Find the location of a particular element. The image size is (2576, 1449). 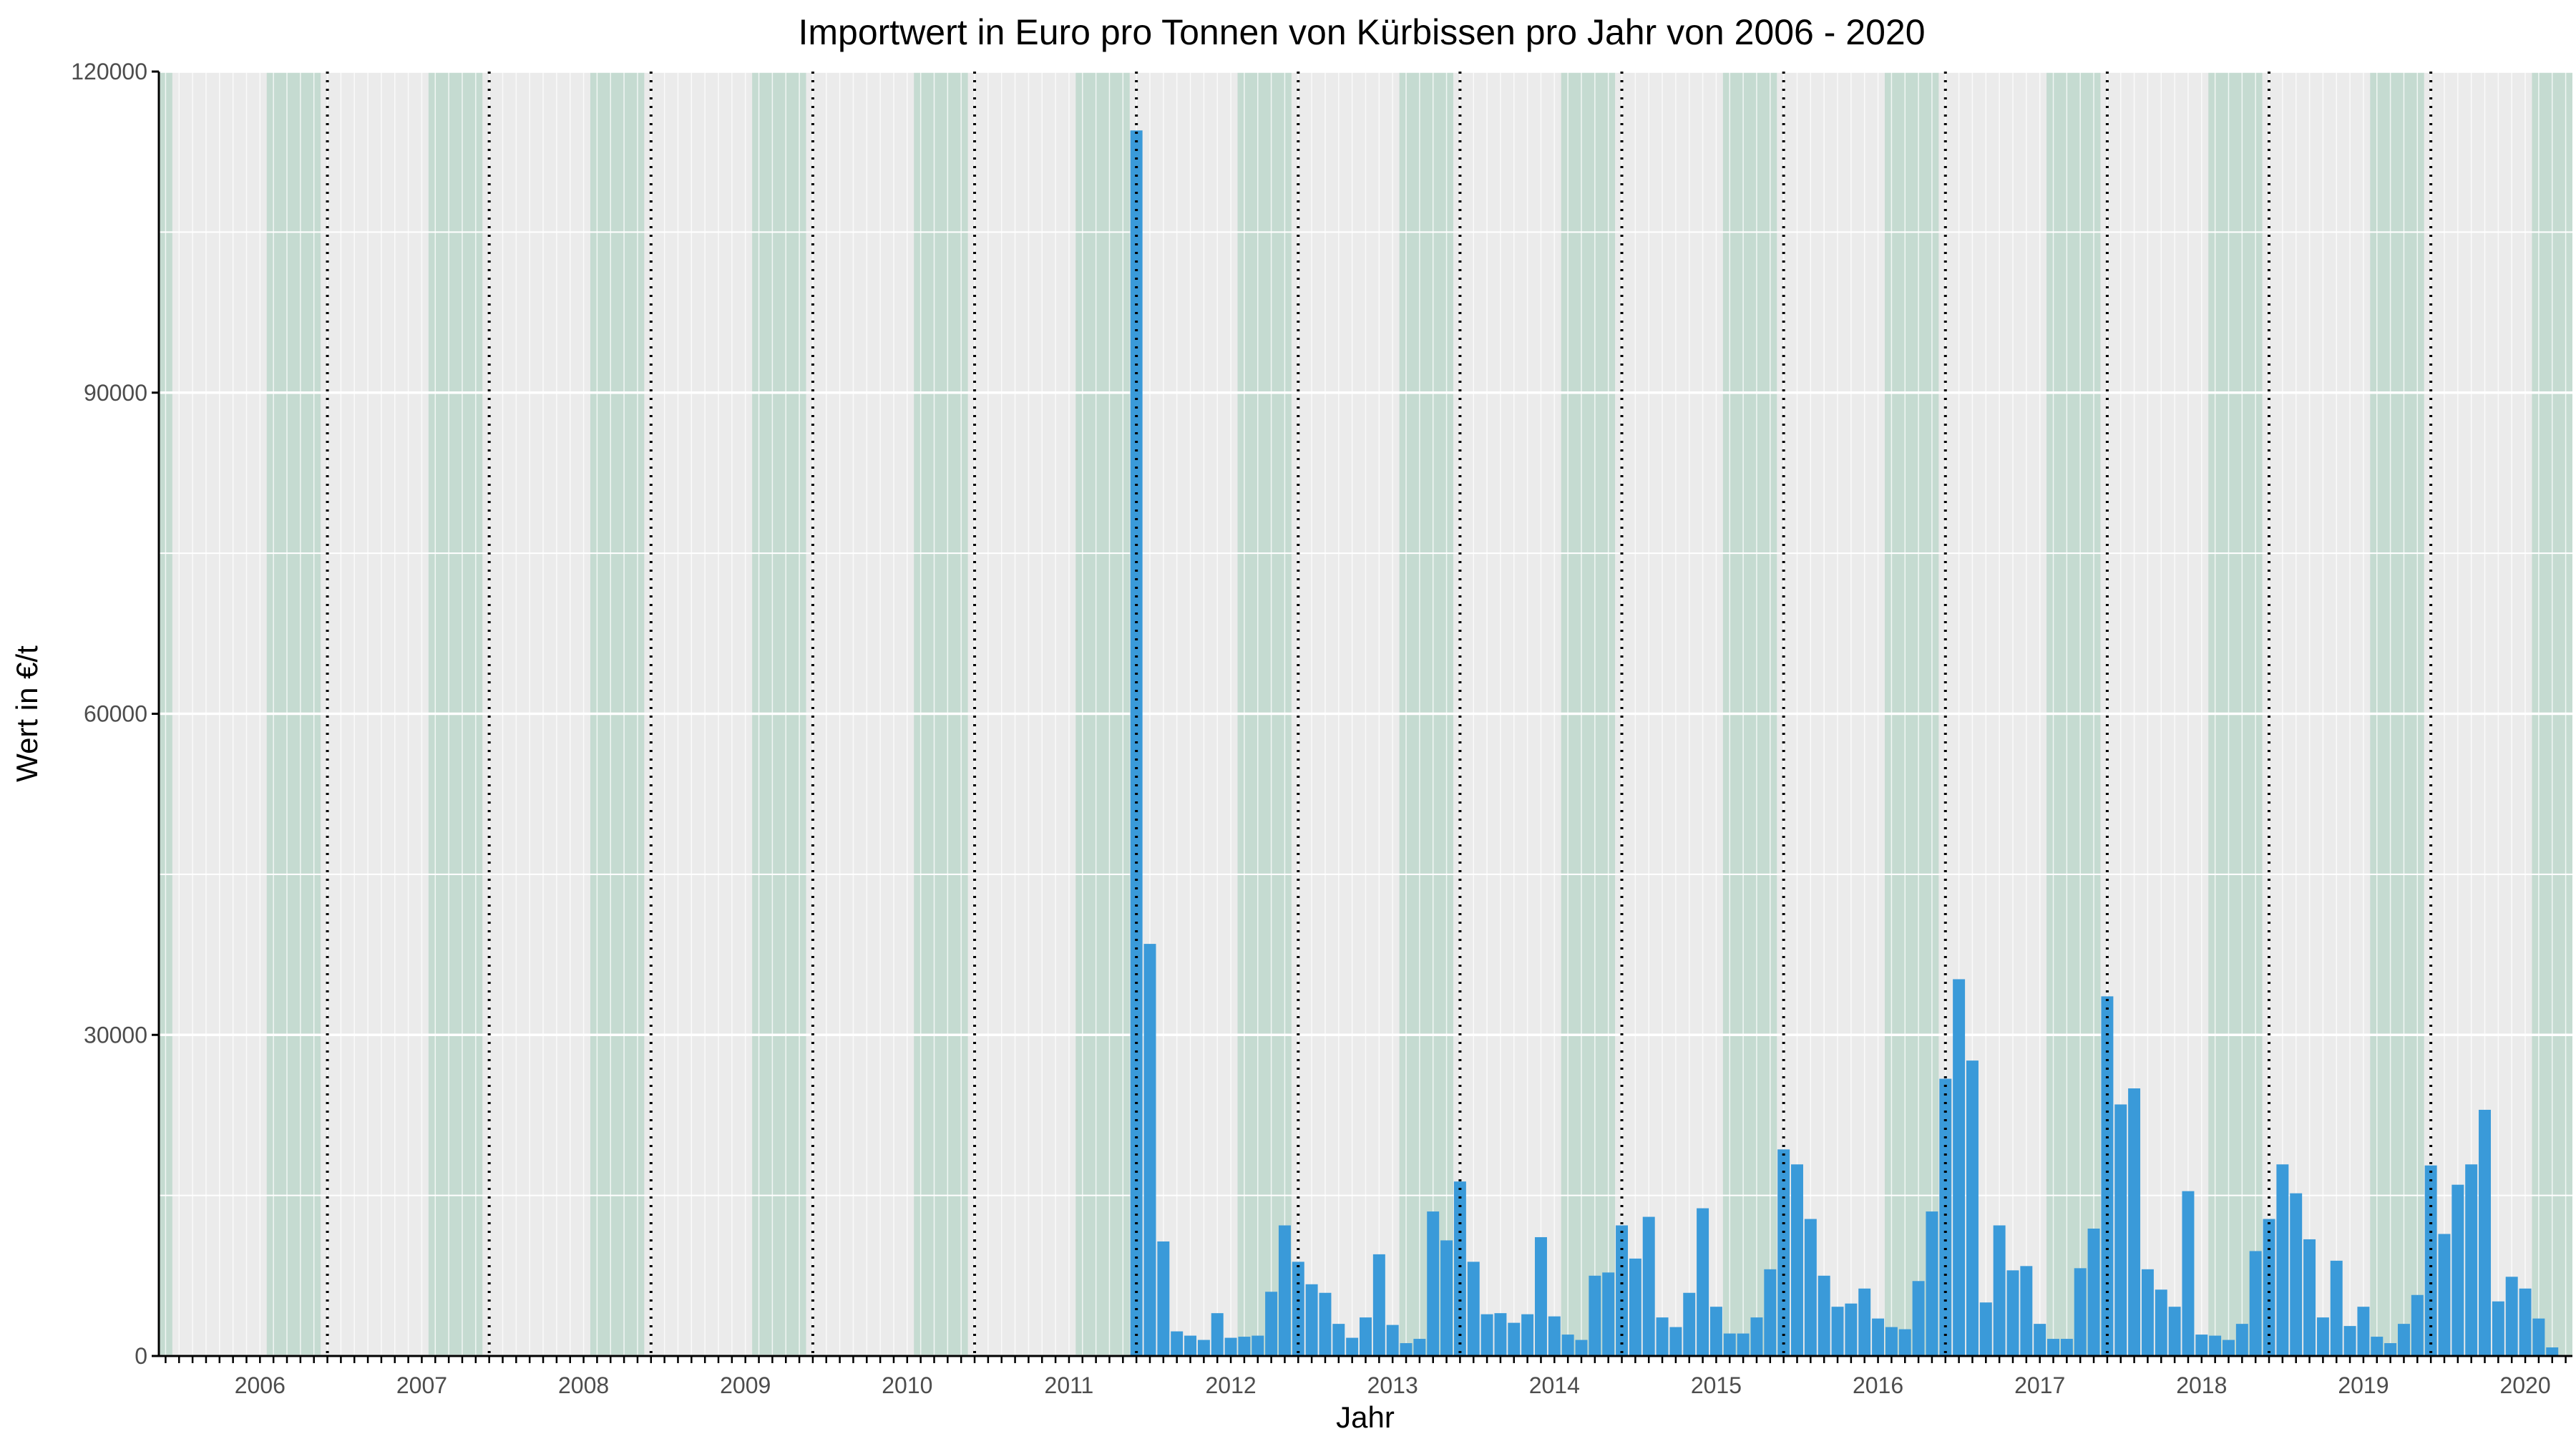

y-tick-label: 60000 is located at coordinates (115, 714).